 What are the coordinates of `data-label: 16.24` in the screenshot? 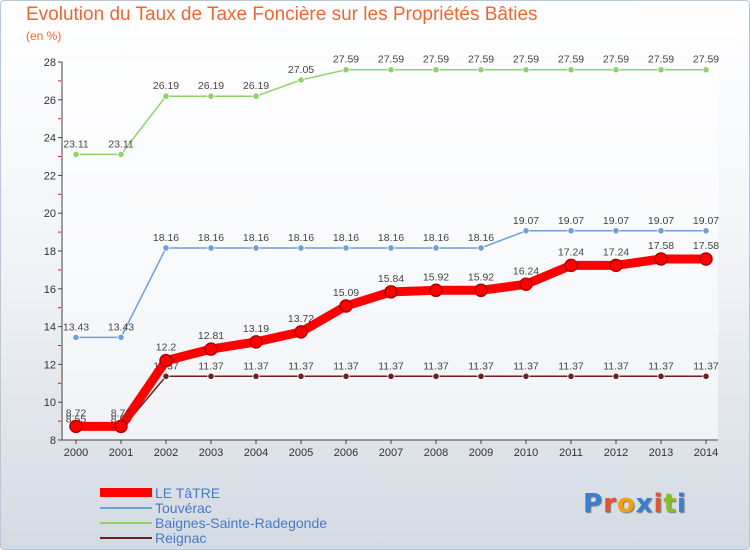 It's located at (526, 271).